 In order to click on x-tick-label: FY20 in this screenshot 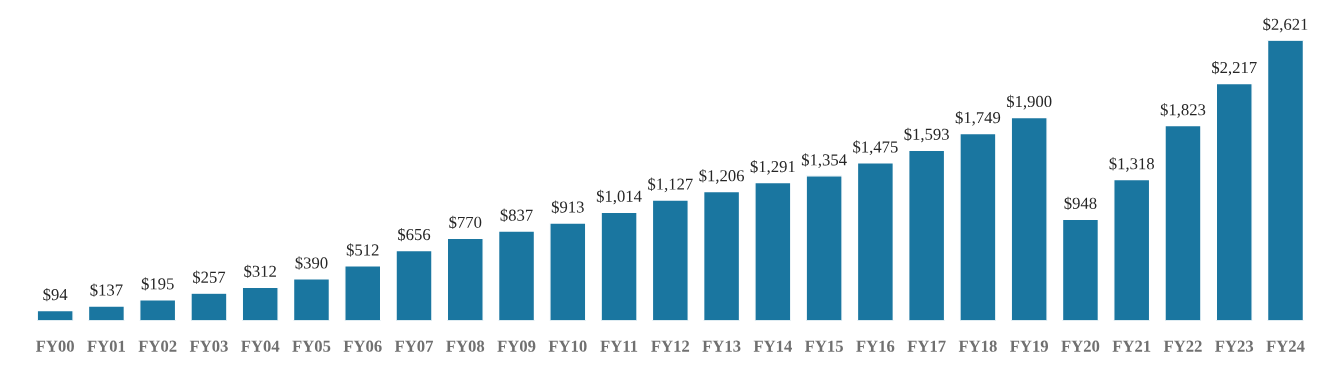, I will do `click(1080, 346)`.